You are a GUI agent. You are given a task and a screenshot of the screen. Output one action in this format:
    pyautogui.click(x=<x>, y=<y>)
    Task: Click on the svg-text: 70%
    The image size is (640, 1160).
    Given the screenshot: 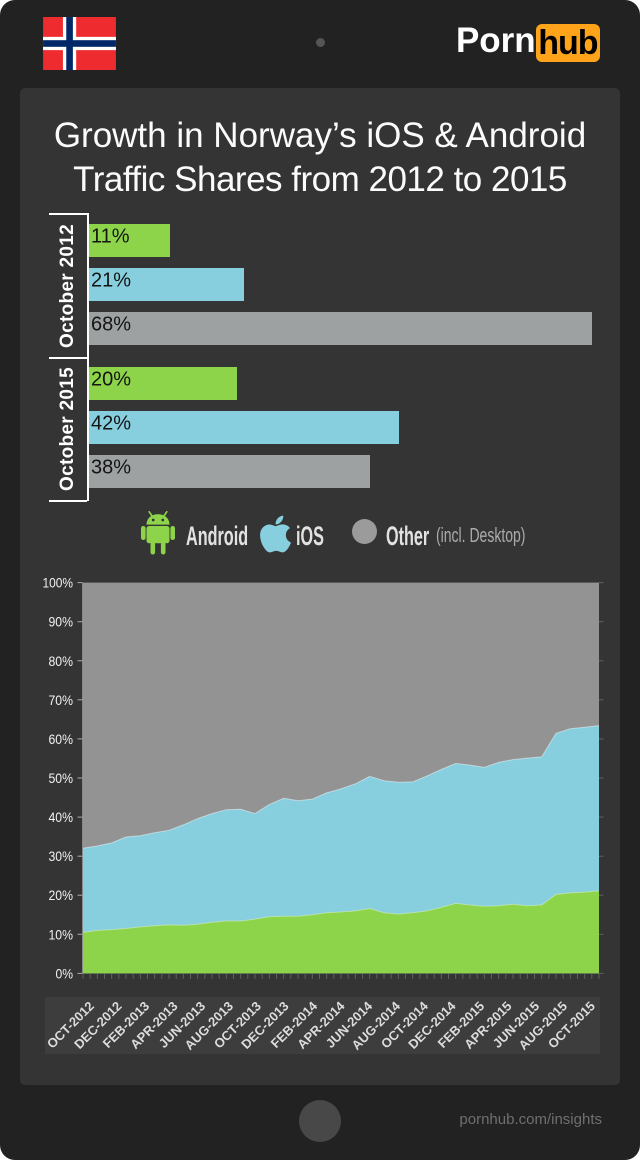 What is the action you would take?
    pyautogui.click(x=61, y=700)
    